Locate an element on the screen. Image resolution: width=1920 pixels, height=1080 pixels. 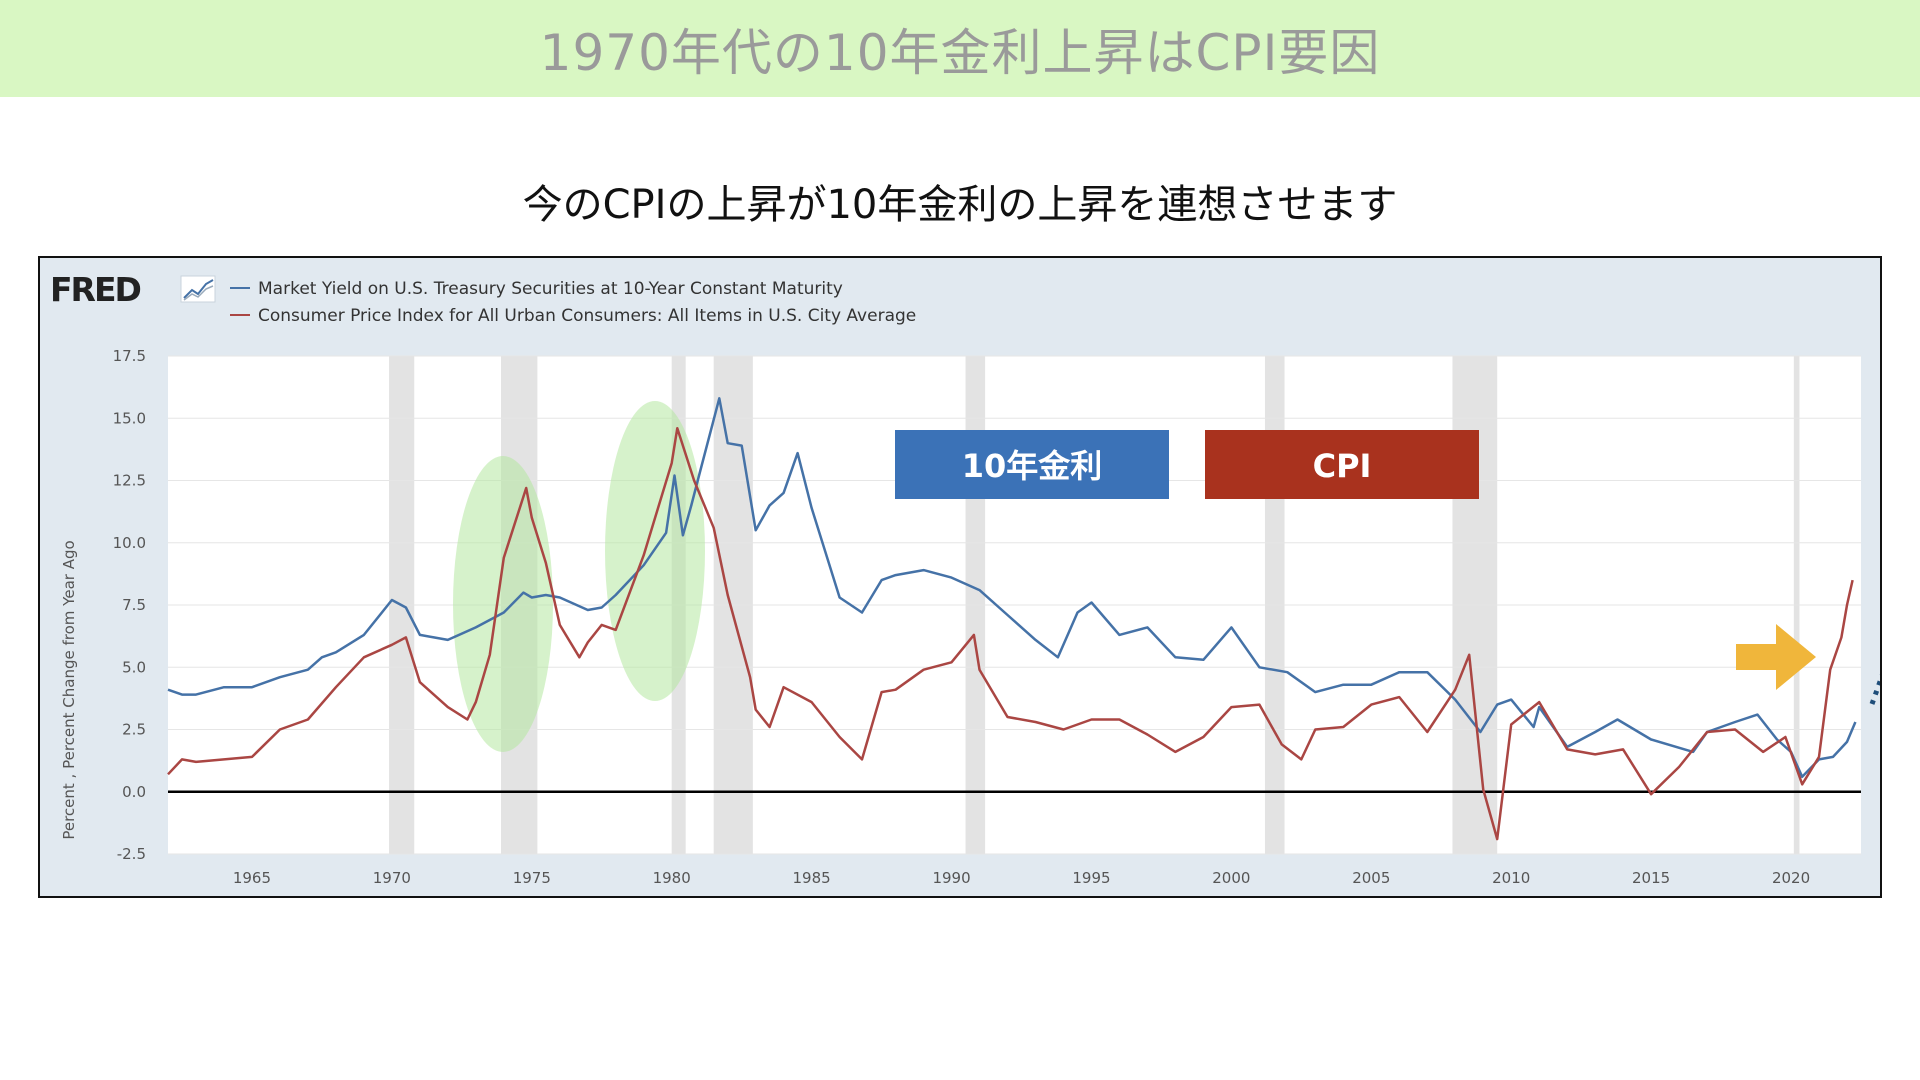
label-box-cpi-text: CPI is located at coordinates (1342, 466).